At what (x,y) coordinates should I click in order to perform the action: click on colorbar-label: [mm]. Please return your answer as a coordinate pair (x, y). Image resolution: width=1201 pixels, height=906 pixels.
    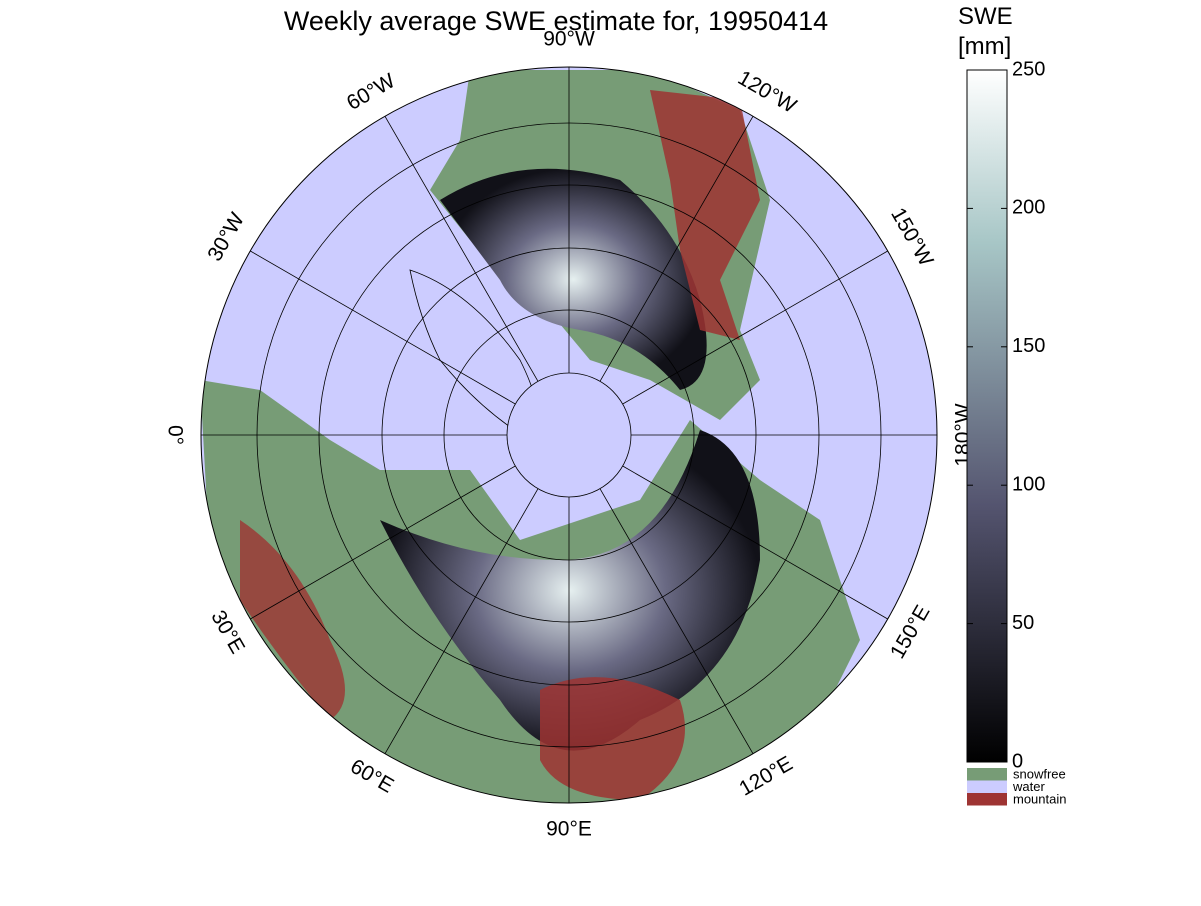
    Looking at the image, I should click on (984, 46).